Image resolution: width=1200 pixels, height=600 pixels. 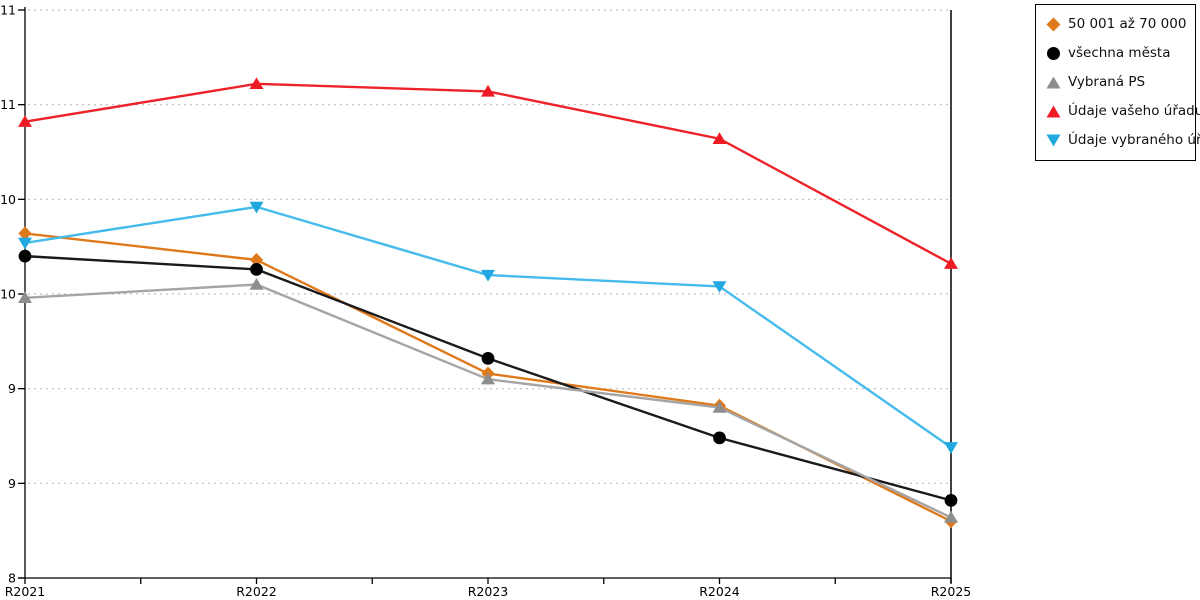 What do you see at coordinates (25, 591) in the screenshot?
I see `x-tick-label: R2021` at bounding box center [25, 591].